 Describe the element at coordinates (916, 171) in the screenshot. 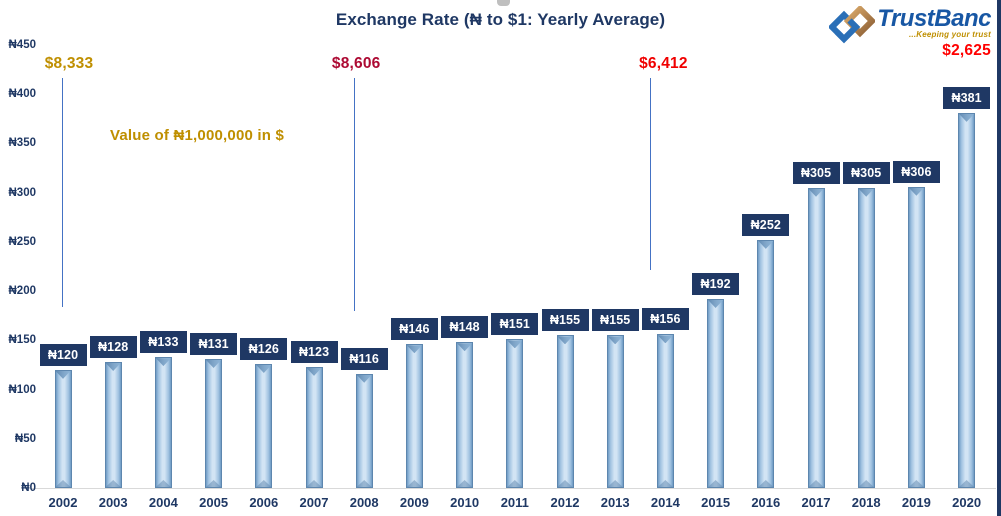

I see `bar-value-label: ₦306` at that location.